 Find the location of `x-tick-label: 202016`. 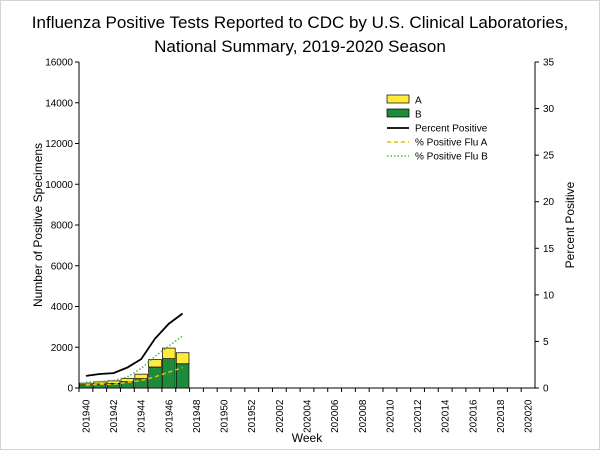

x-tick-label: 202016 is located at coordinates (473, 416).